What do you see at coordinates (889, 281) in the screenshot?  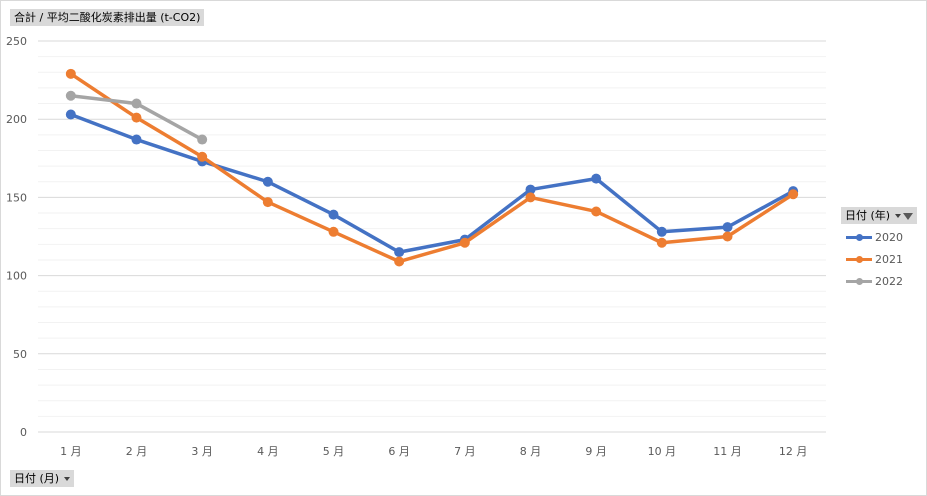 I see `legend-label: 2022` at bounding box center [889, 281].